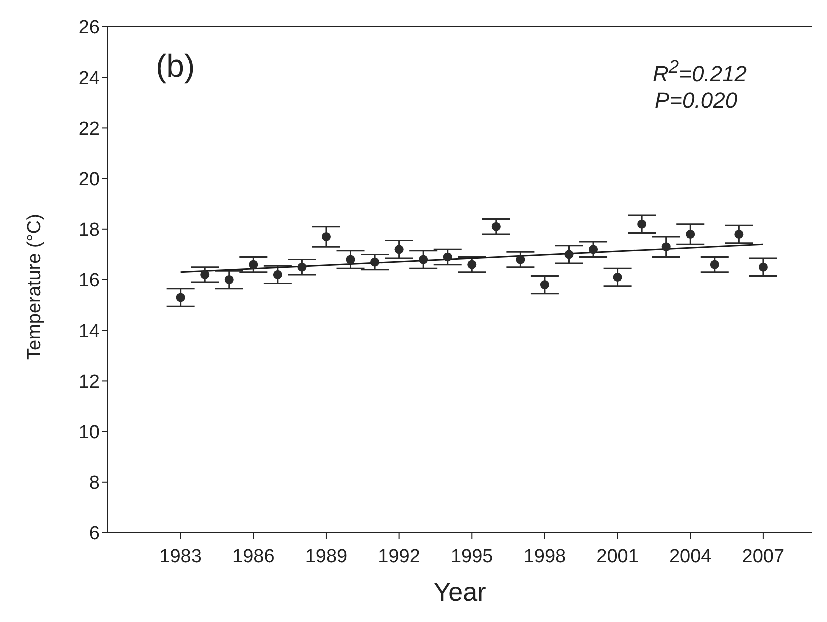  What do you see at coordinates (94, 534) in the screenshot?
I see `y-tick-label: 6` at bounding box center [94, 534].